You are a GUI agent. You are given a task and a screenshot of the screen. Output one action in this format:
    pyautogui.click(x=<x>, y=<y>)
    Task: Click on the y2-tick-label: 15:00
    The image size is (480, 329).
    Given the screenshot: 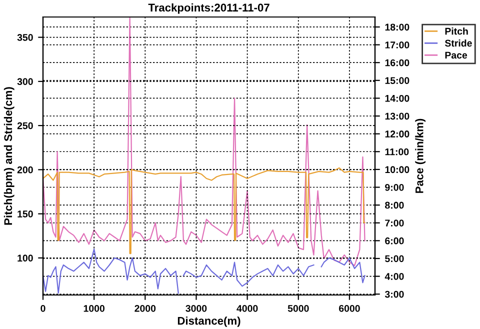 What is the action you would take?
    pyautogui.click(x=397, y=80)
    